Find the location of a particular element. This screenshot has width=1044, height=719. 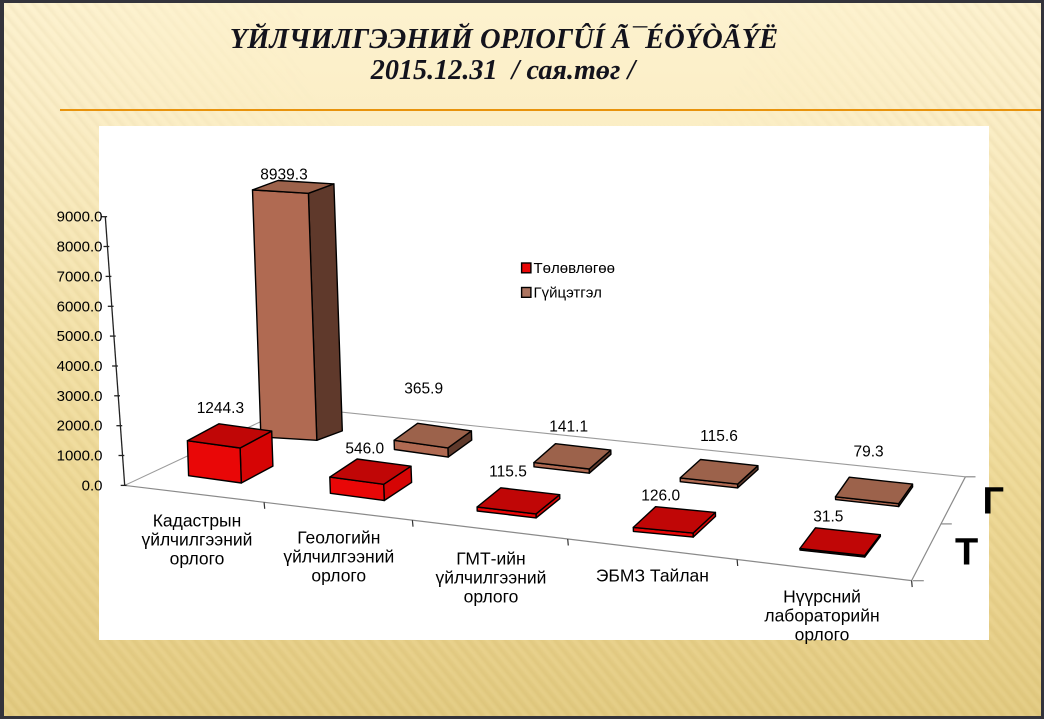

svg-text: 4000.0 is located at coordinates (80, 366).